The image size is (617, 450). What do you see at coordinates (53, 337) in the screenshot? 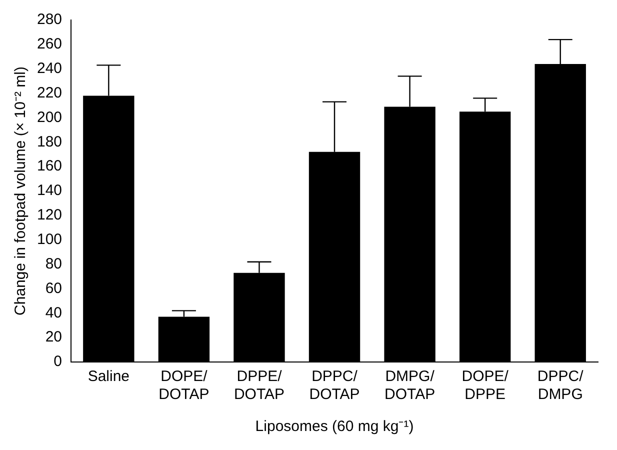
I see `y-tick-label: 20` at bounding box center [53, 337].